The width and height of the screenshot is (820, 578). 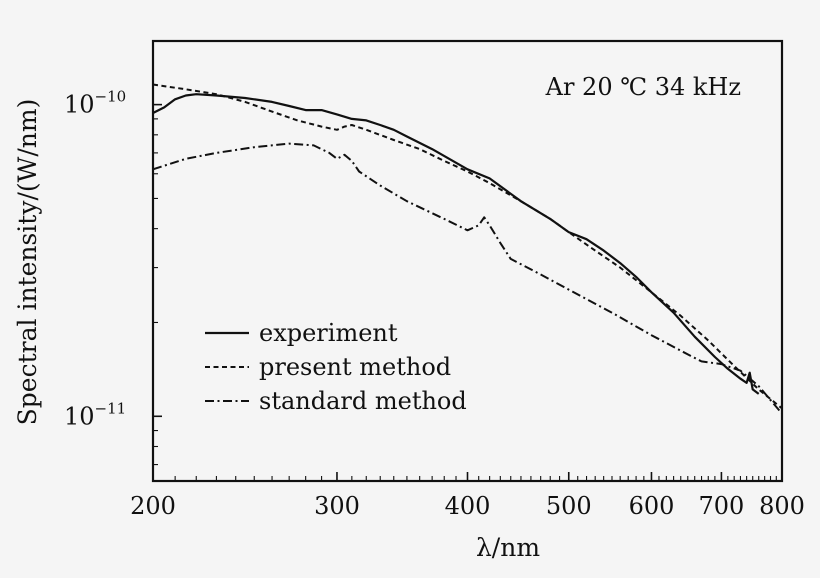 What do you see at coordinates (95, 103) in the screenshot?
I see `y-tick-label: 10−10` at bounding box center [95, 103].